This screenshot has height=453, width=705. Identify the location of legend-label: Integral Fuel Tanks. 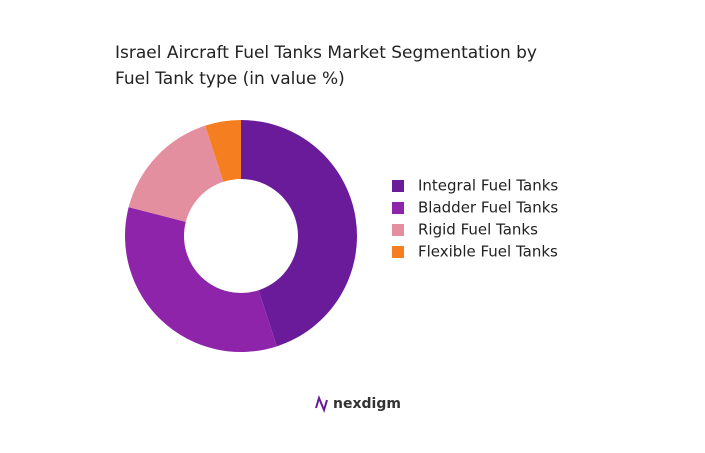
(488, 186).